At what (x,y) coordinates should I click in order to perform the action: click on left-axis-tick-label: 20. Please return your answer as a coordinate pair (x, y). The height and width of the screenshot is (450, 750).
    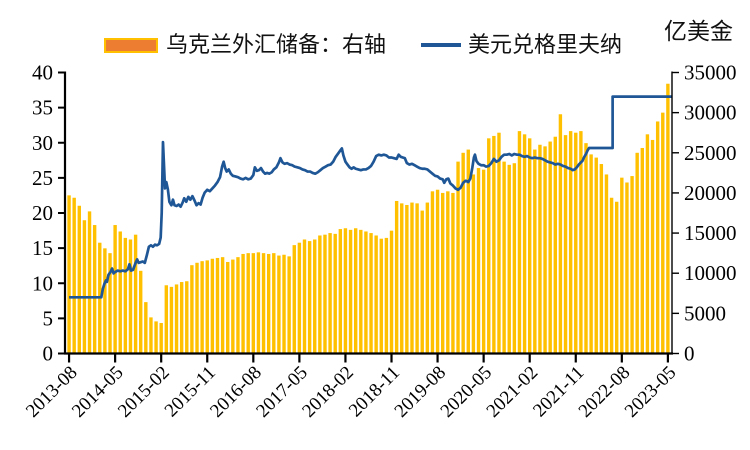
    Looking at the image, I should click on (42, 213).